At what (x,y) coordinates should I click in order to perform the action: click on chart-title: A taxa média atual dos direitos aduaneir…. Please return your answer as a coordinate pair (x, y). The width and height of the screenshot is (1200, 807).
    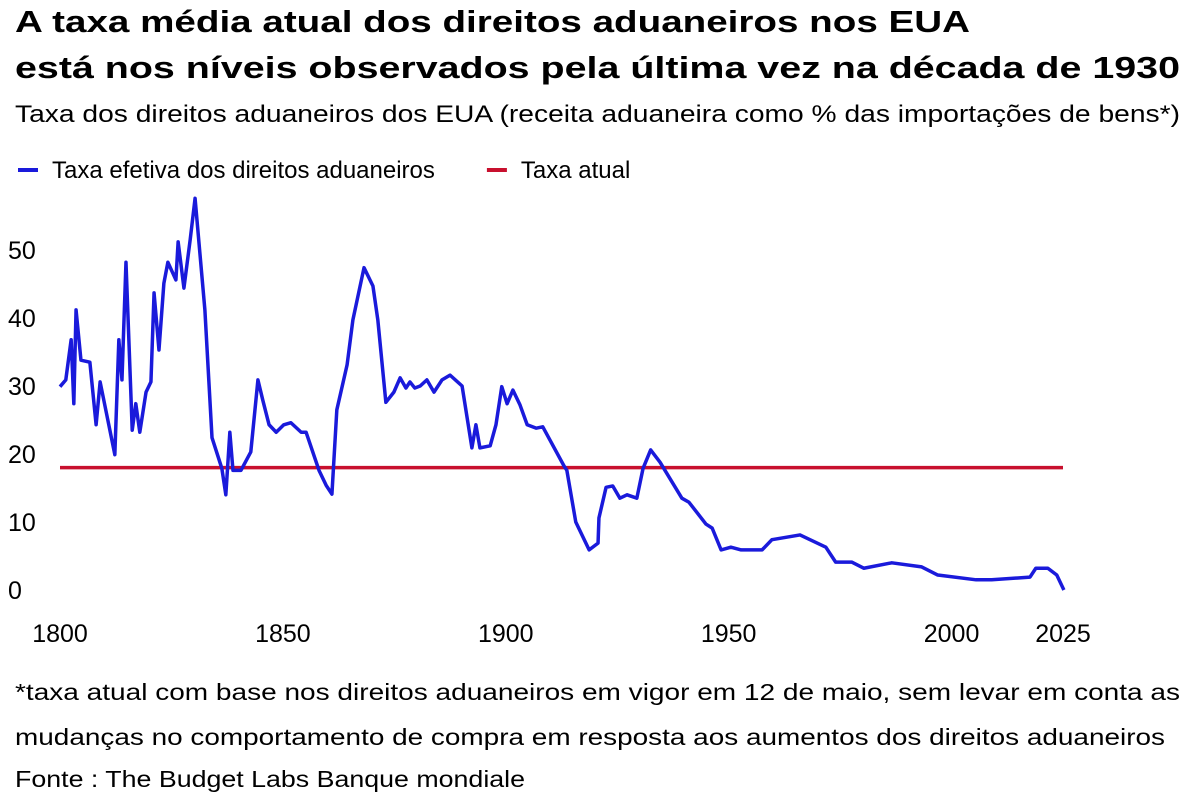
    Looking at the image, I should click on (492, 21).